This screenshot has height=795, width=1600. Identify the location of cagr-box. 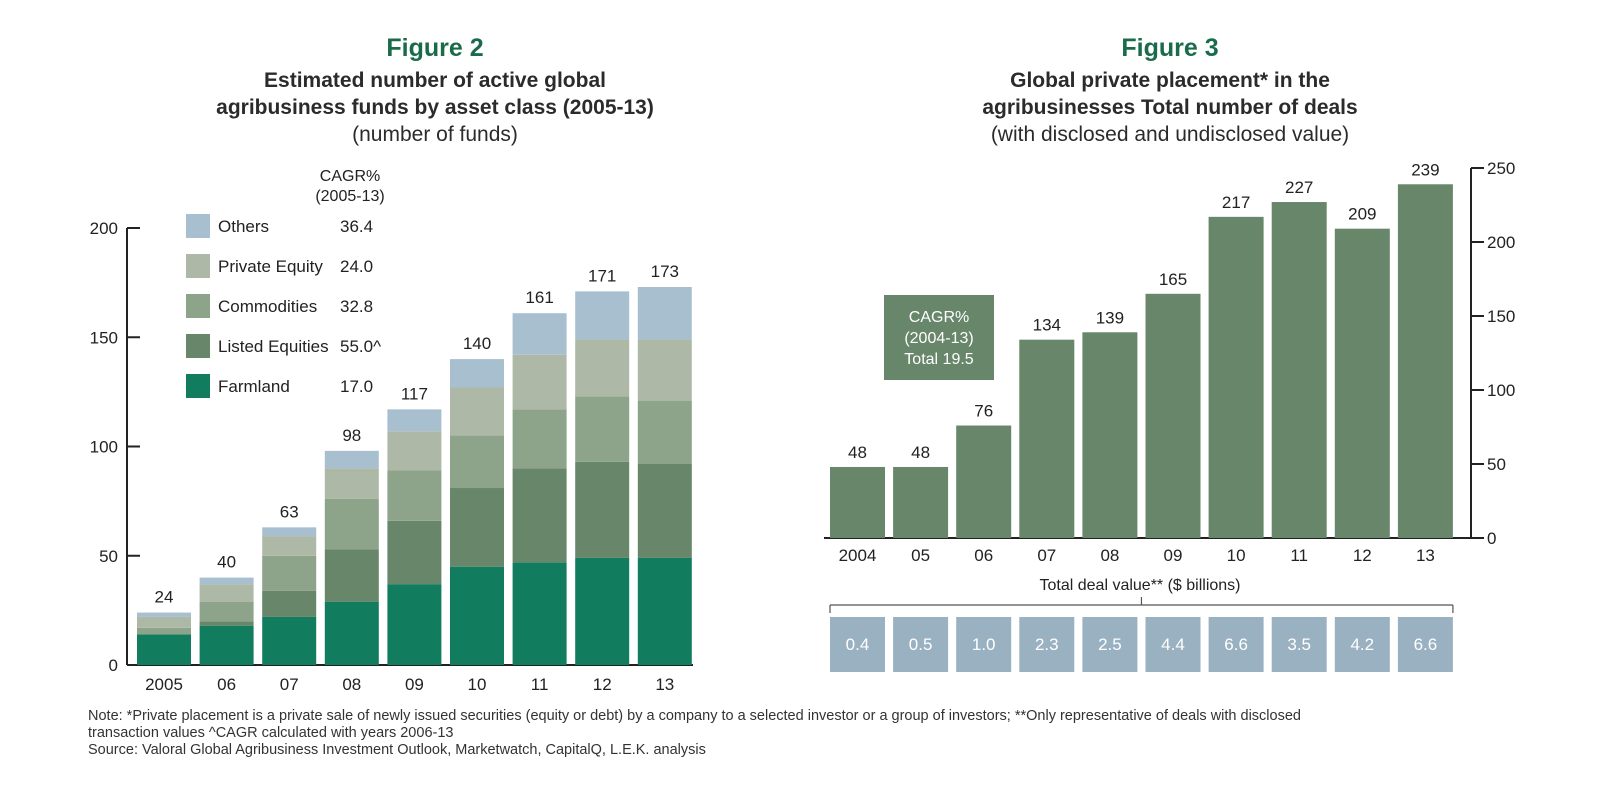
(939, 337).